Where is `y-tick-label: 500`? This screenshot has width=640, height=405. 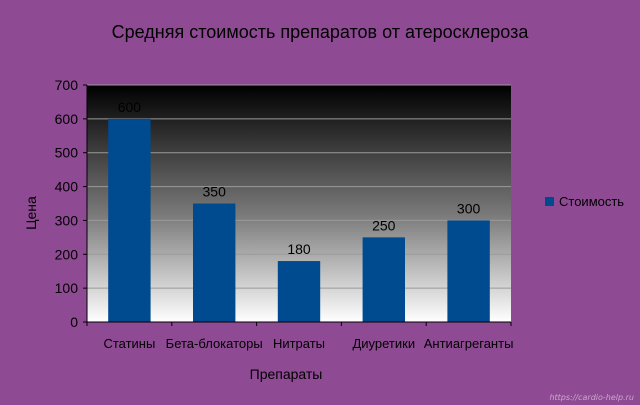 y-tick-label: 500 is located at coordinates (67, 153).